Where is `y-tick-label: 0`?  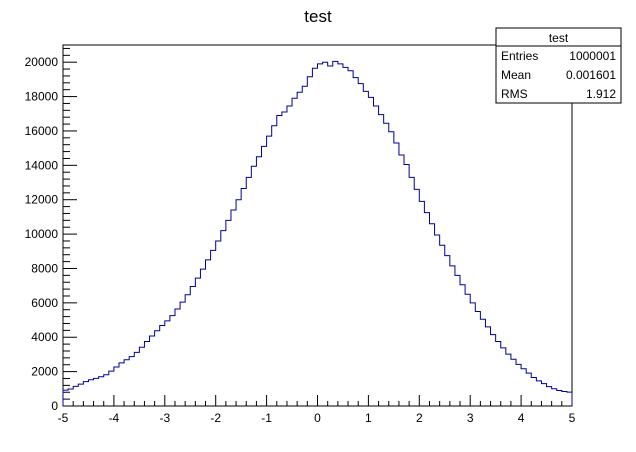 y-tick-label: 0 is located at coordinates (54, 406).